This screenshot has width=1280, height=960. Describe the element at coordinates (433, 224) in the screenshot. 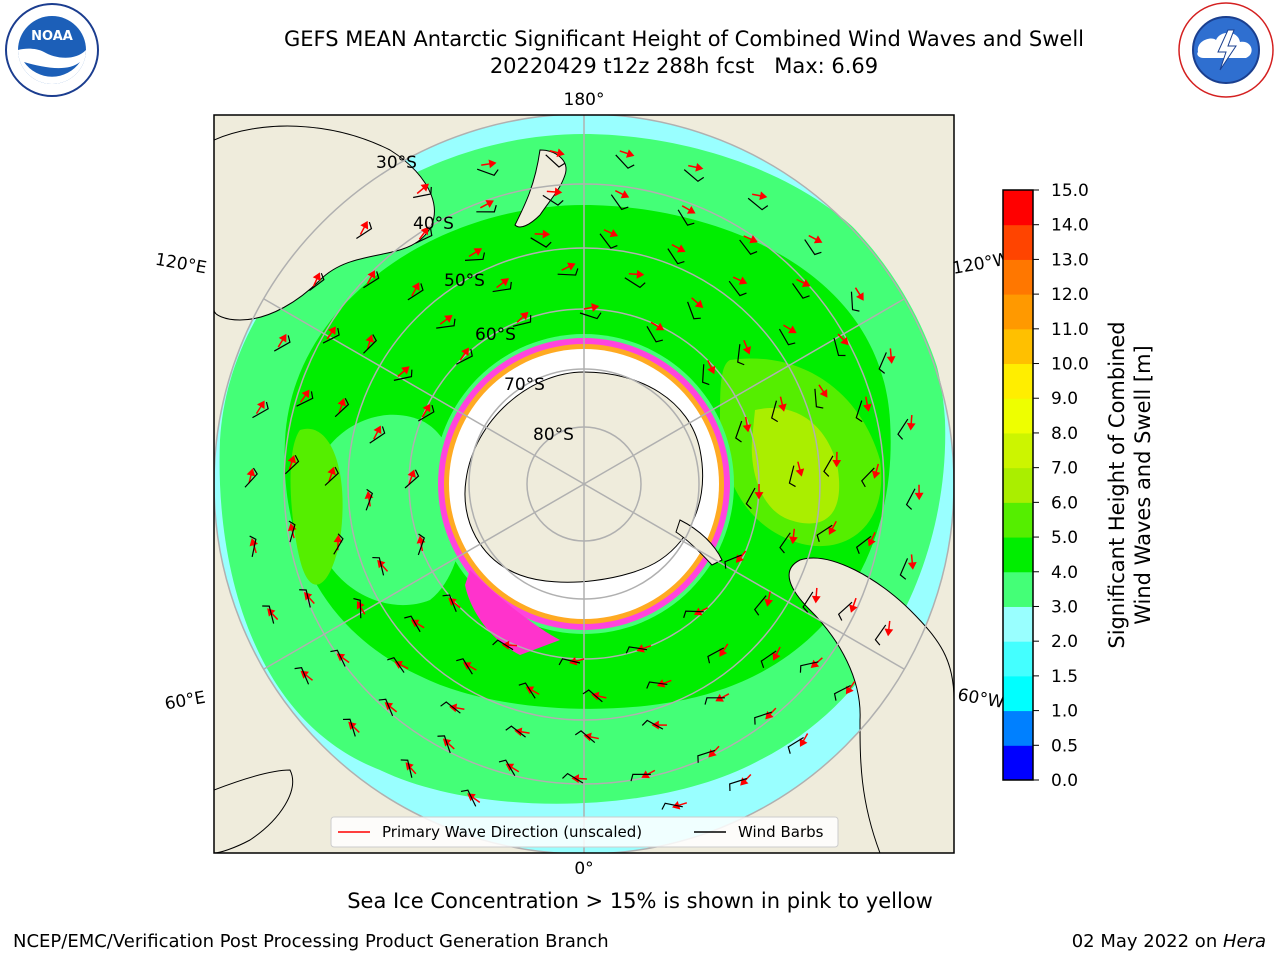

I see `lat-label-40s: 40°S` at that location.